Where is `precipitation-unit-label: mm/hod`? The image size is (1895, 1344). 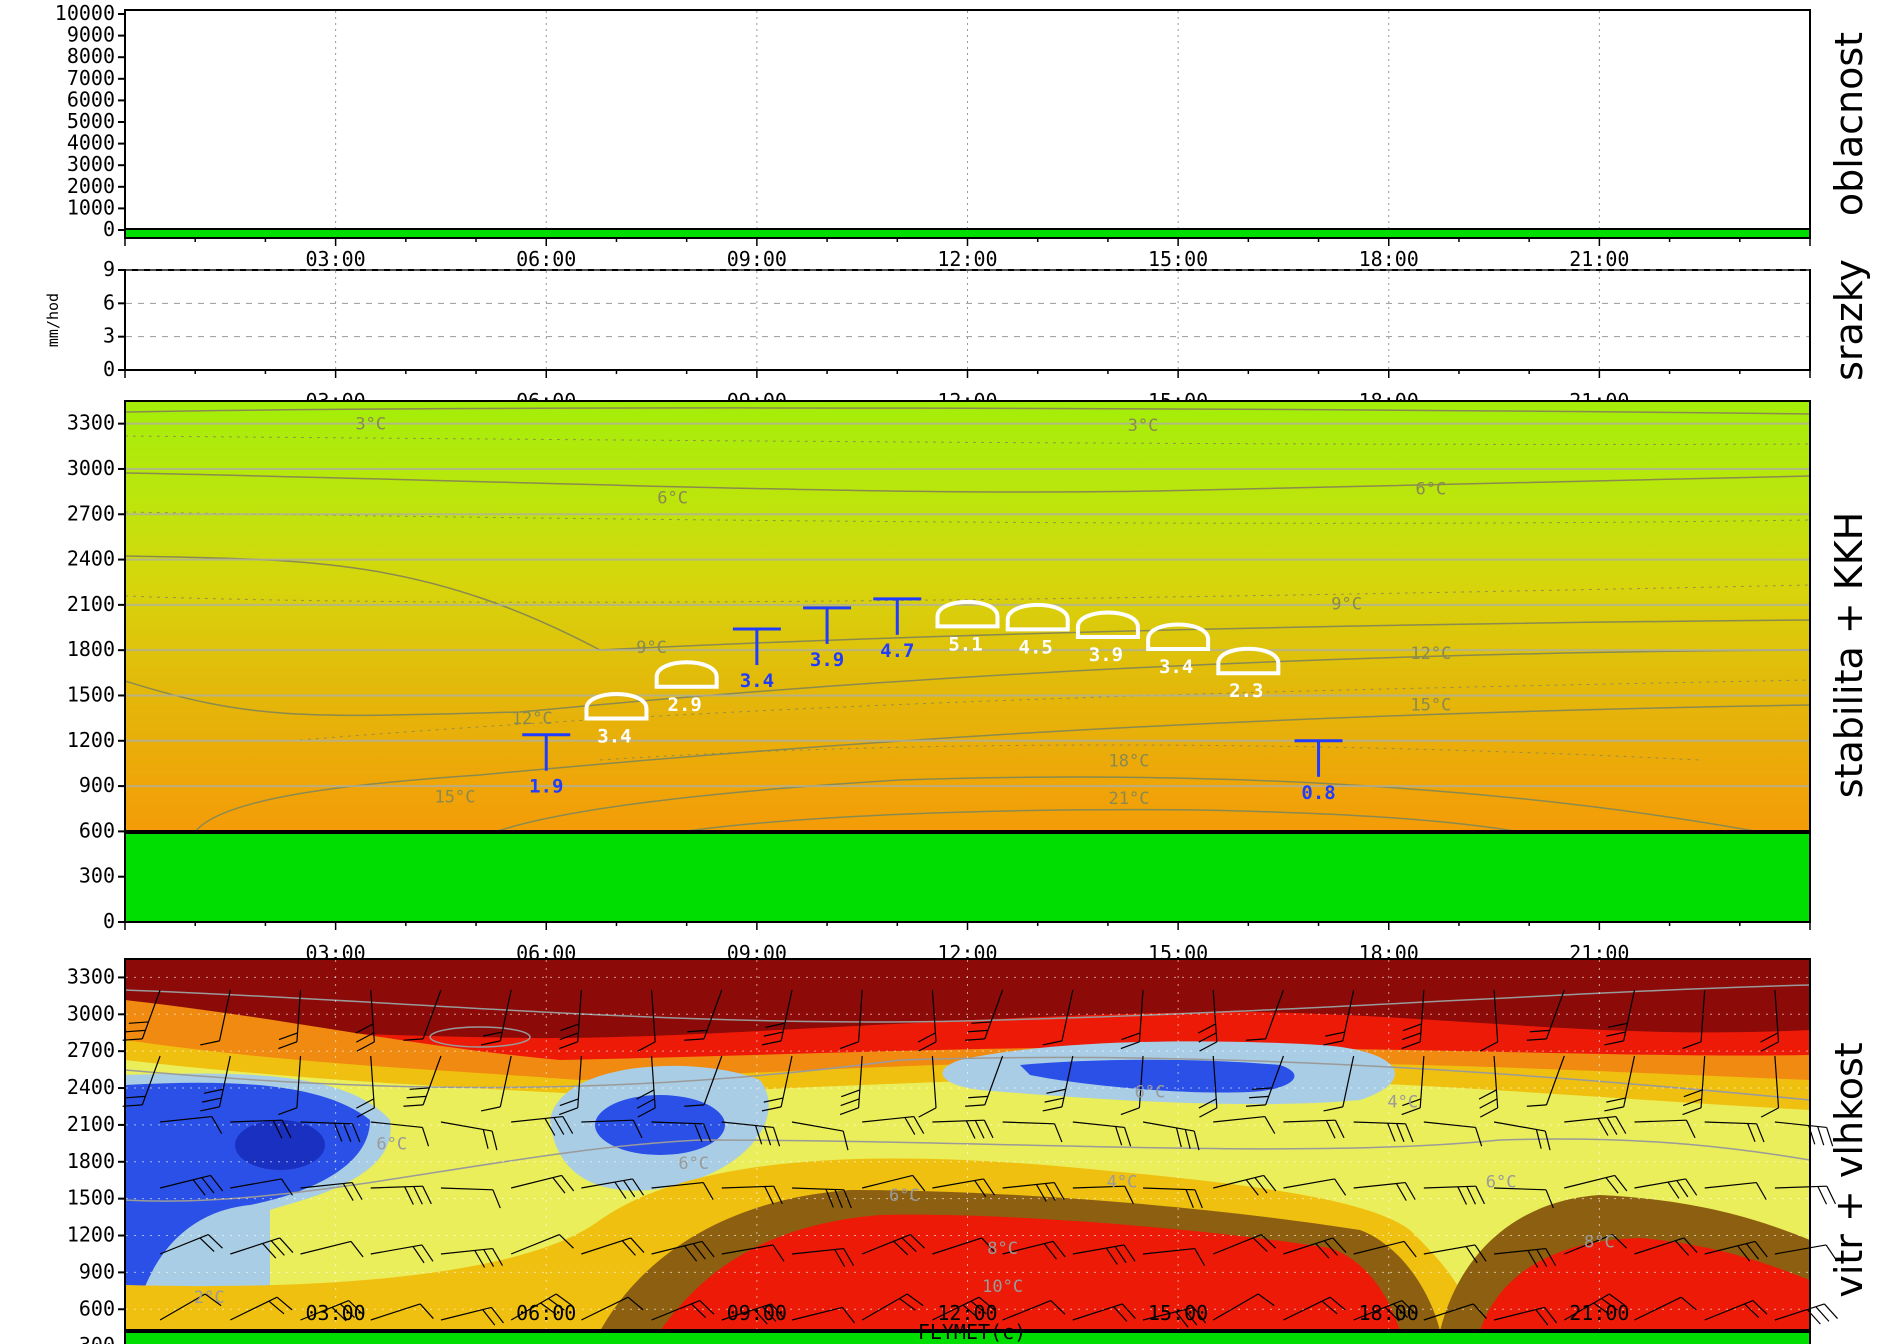
precipitation-unit-label: mm/hod is located at coordinates (53, 320).